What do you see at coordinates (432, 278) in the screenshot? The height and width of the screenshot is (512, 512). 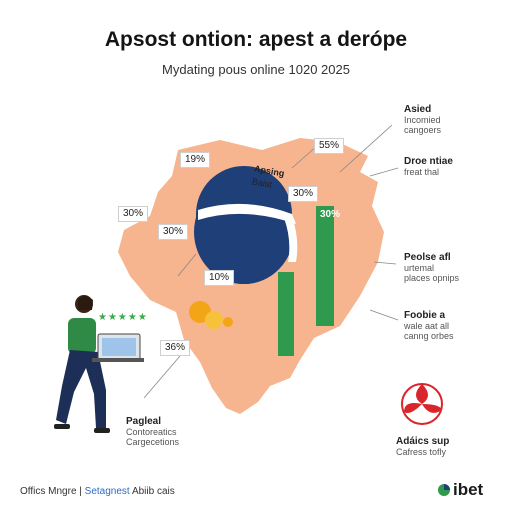 I see `annotation-text: places opnips` at bounding box center [432, 278].